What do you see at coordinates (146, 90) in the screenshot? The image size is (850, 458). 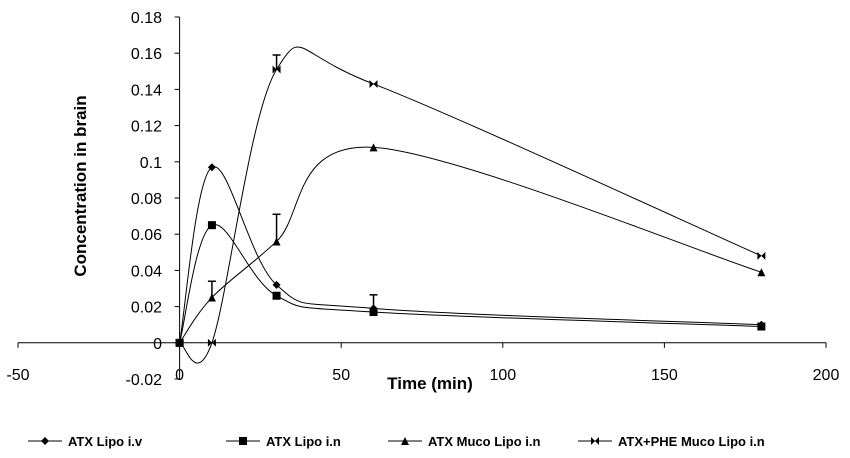 I see `y-tick-label: 0.14` at bounding box center [146, 90].